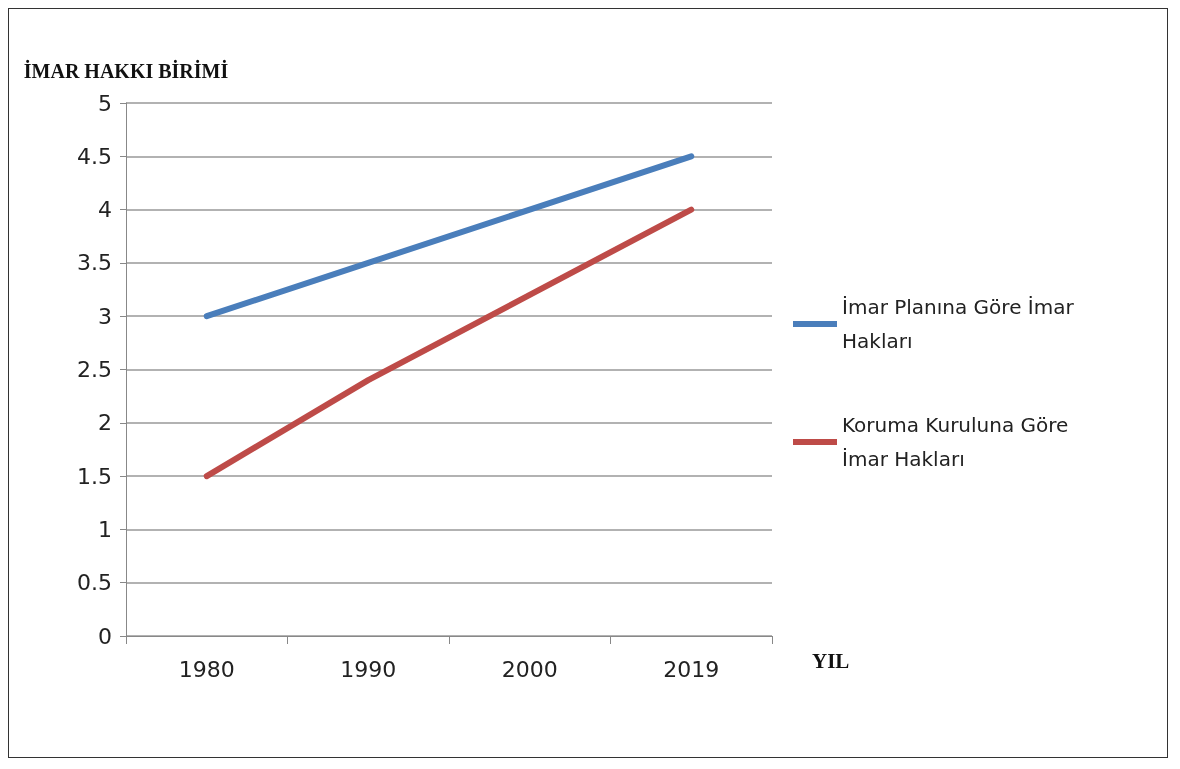 The height and width of the screenshot is (769, 1180). I want to click on x-tick-label: 1990, so click(368, 669).